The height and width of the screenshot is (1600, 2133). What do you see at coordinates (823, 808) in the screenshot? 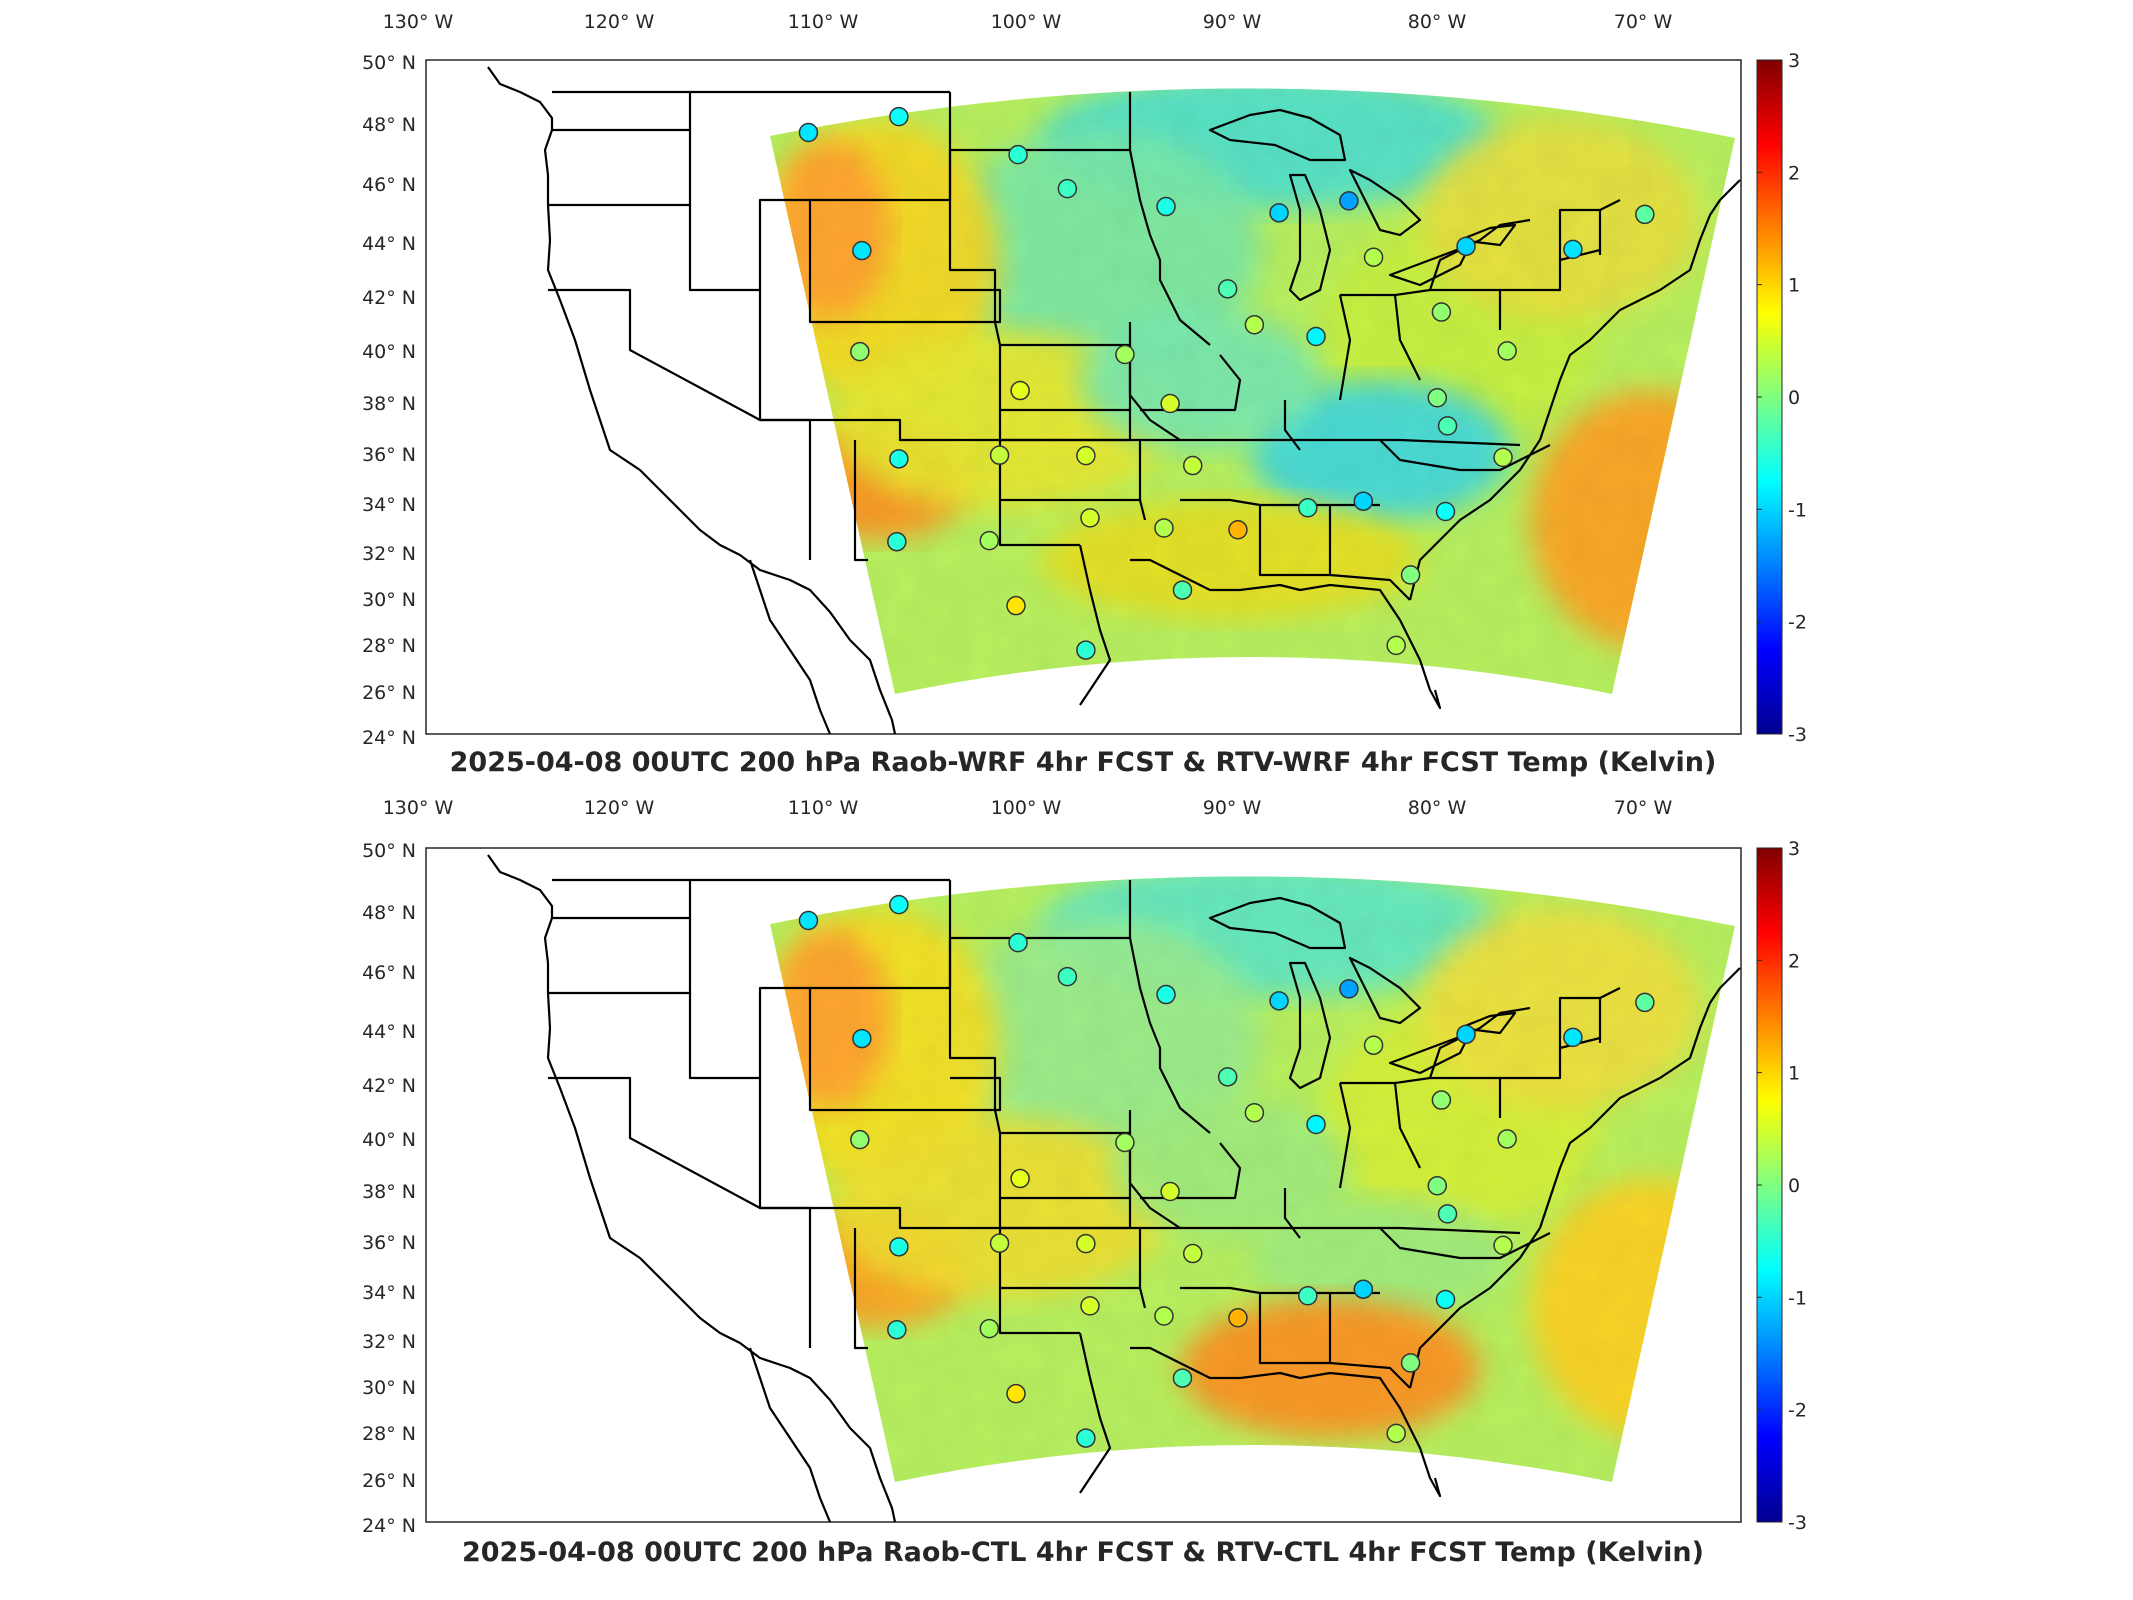
I see `longitude-label: 110° W` at bounding box center [823, 808].